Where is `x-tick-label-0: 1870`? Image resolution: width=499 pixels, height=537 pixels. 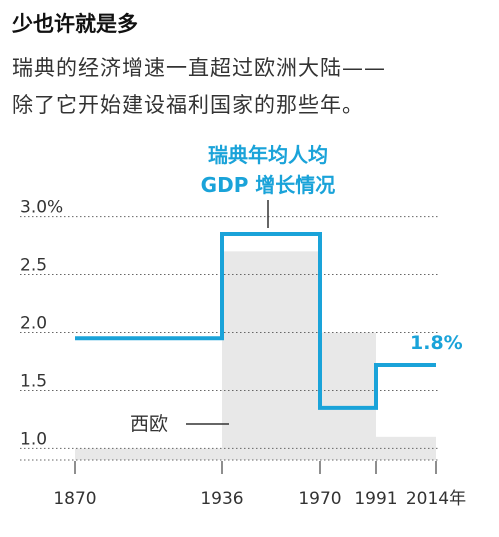
x-tick-label-0: 1870 is located at coordinates (74, 499).